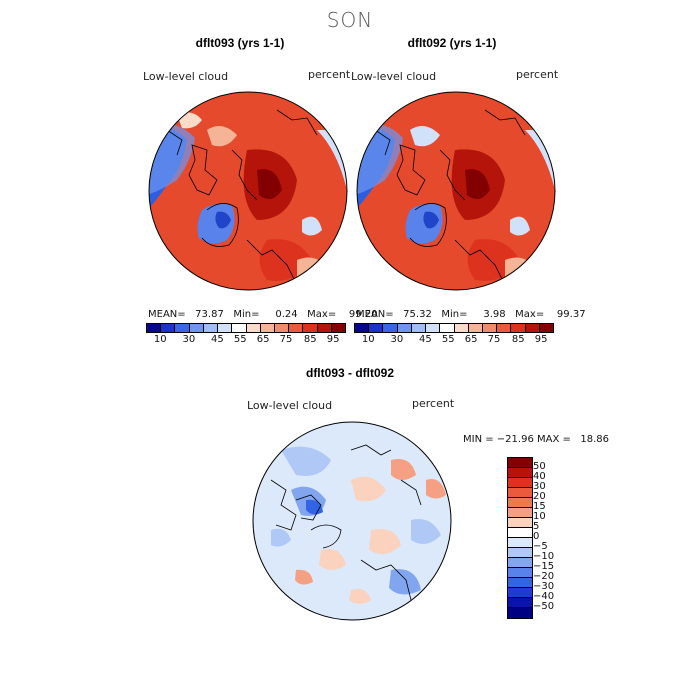 The height and width of the screenshot is (700, 700). I want to click on diff-variable: Low-level cloud, so click(290, 405).